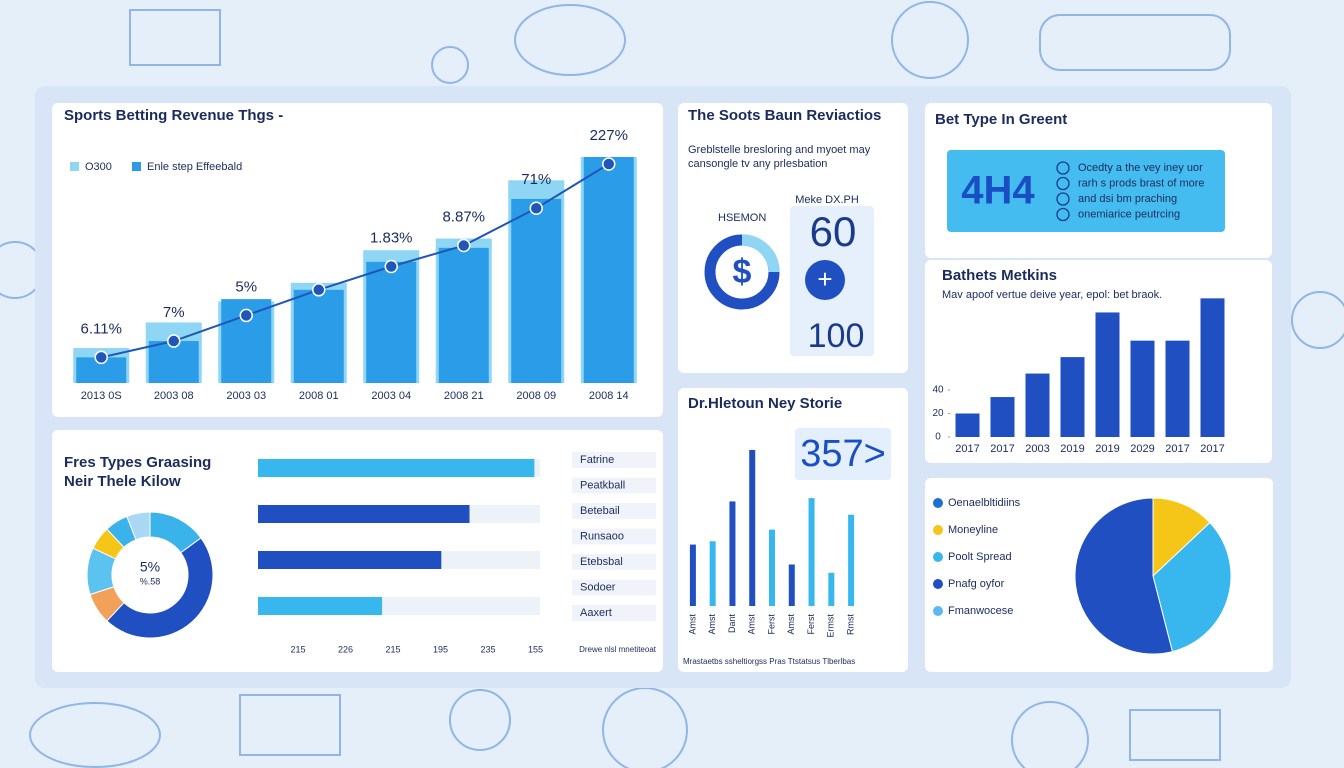 This screenshot has width=1344, height=768. Describe the element at coordinates (824, 279) in the screenshot. I see `card-value: +` at that location.